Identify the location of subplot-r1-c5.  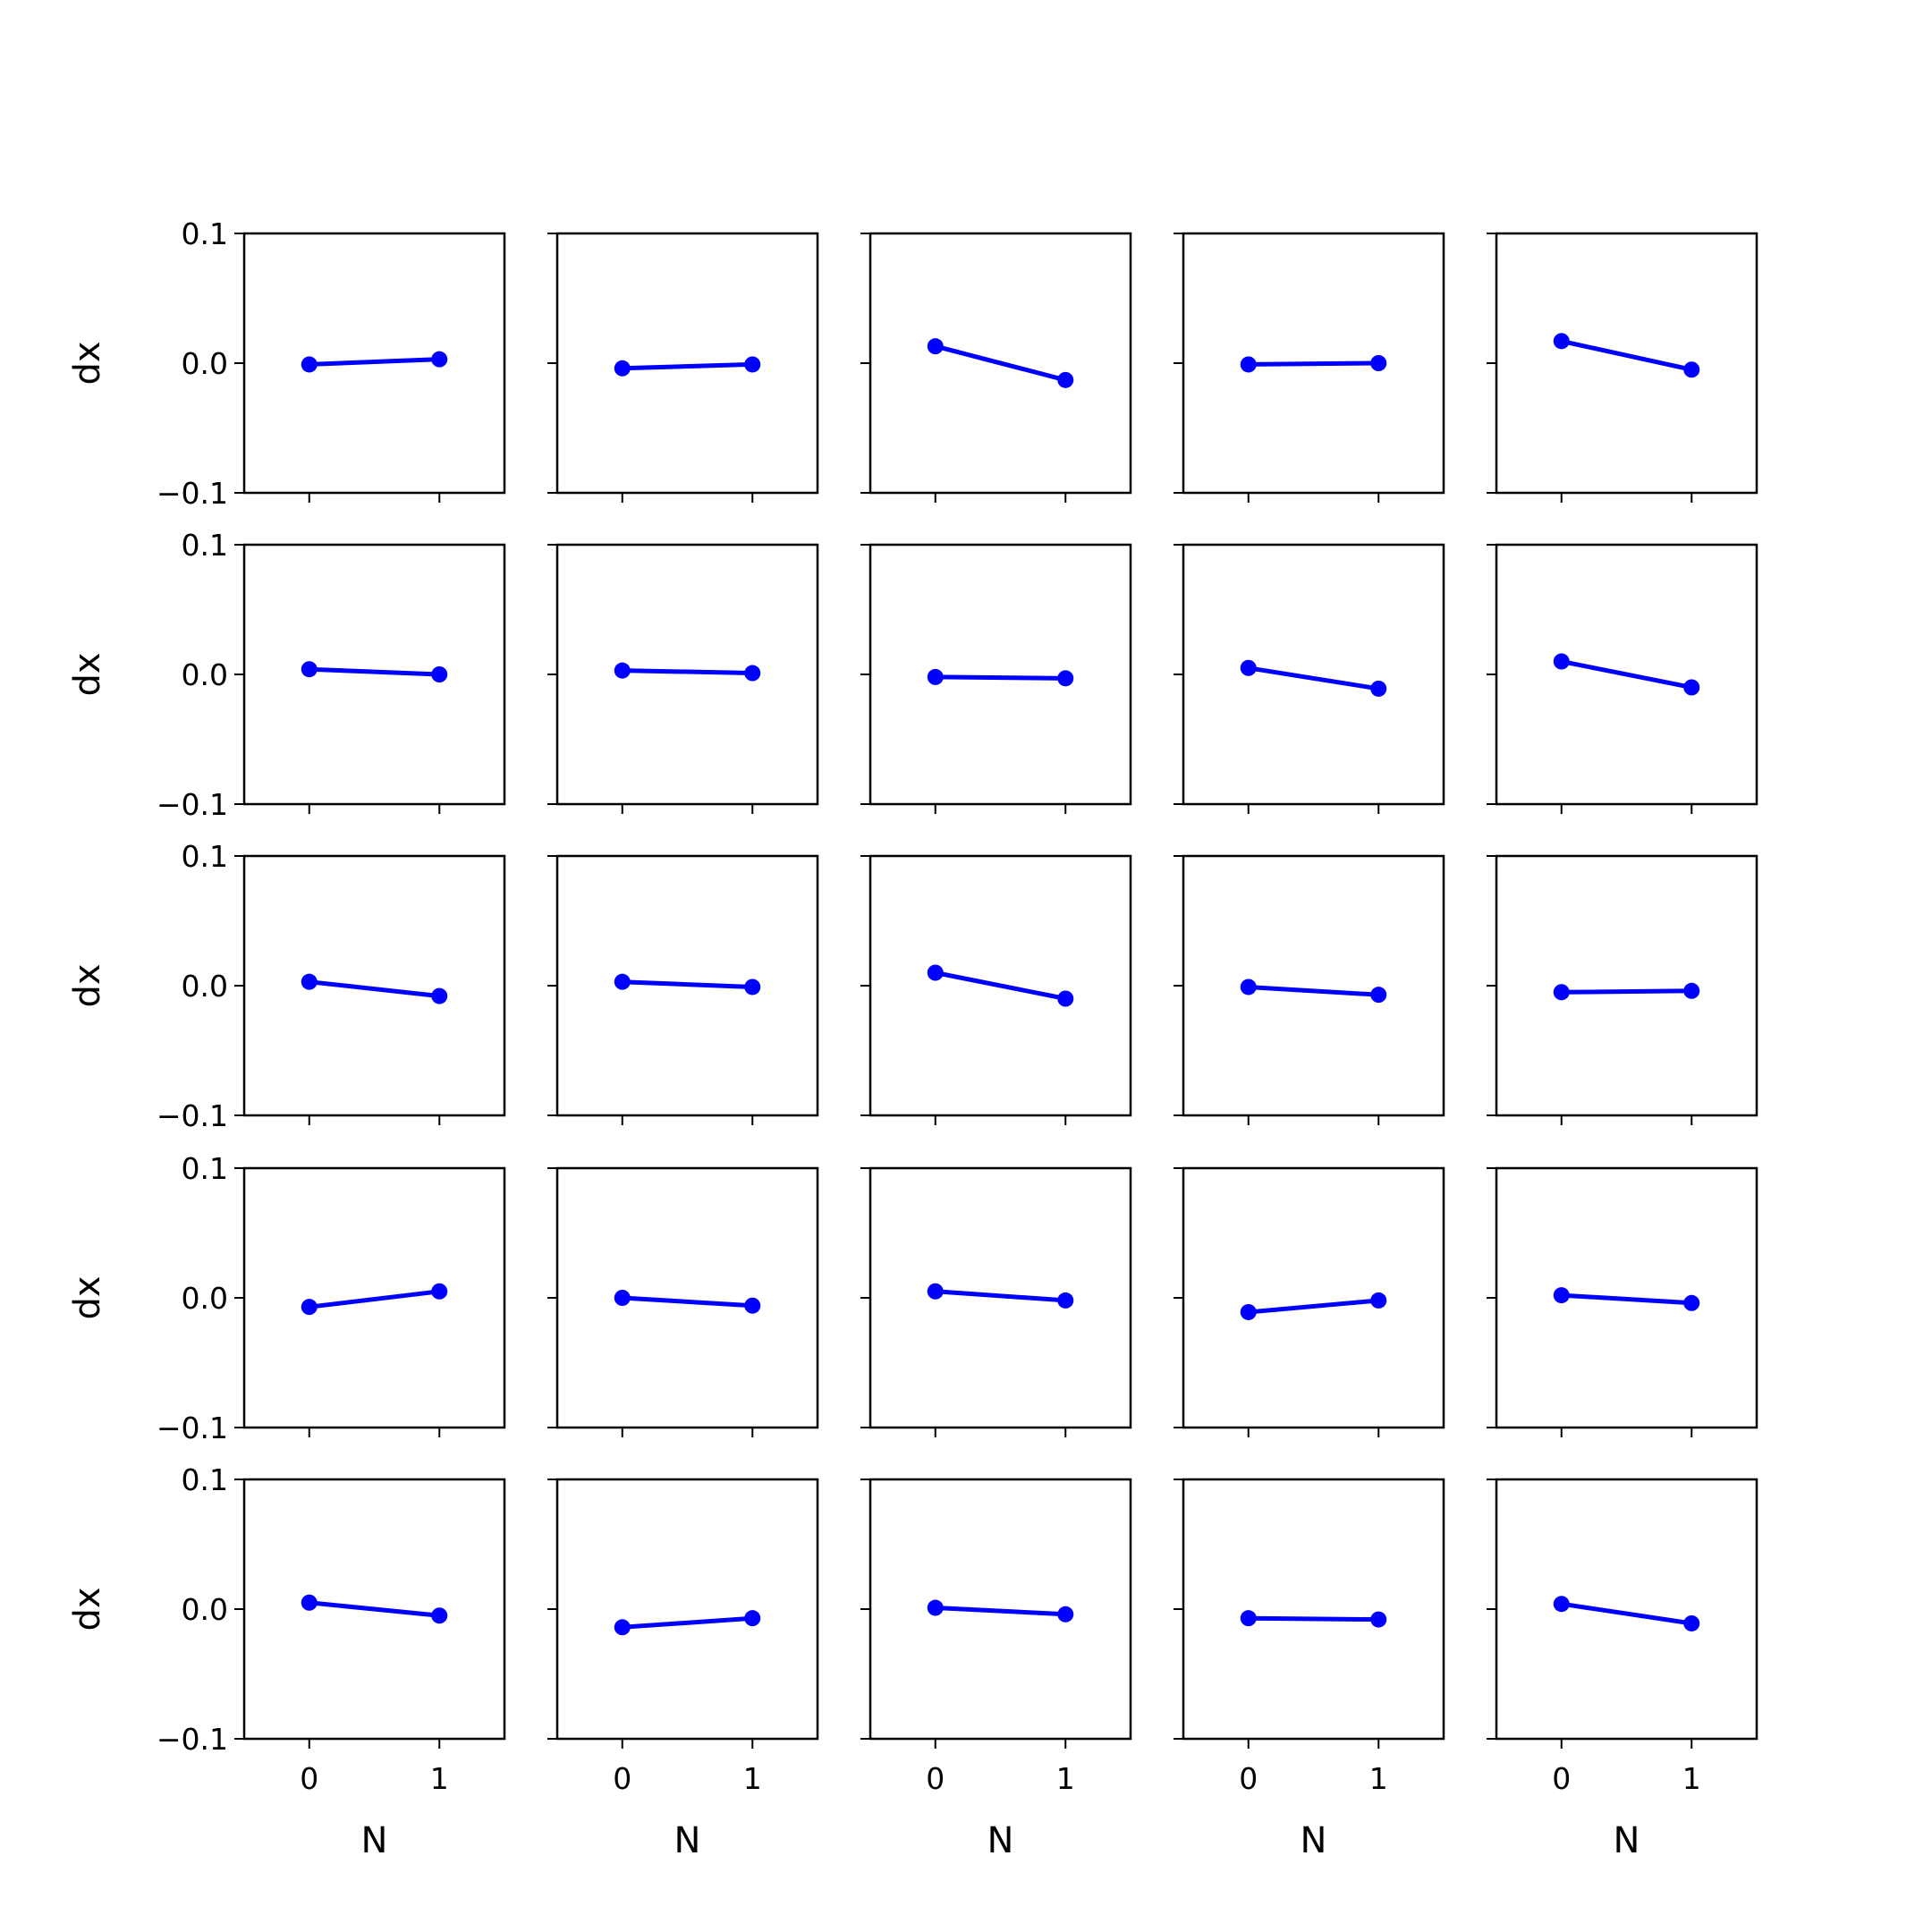
(1622, 367).